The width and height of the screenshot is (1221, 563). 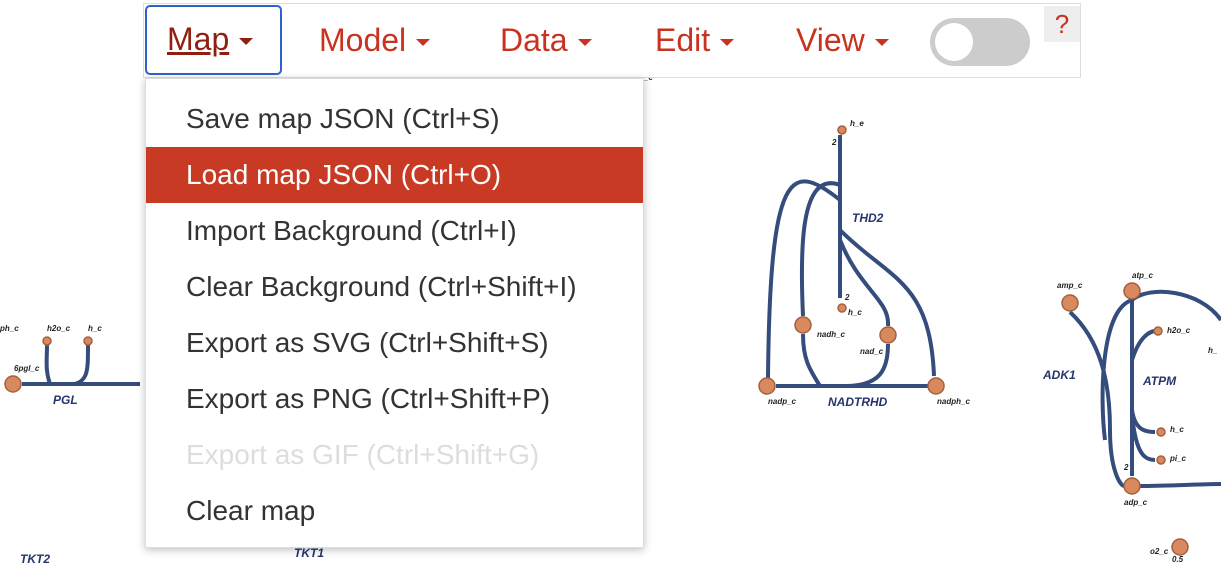 What do you see at coordinates (1062, 24) in the screenshot?
I see `help-button: ?` at bounding box center [1062, 24].